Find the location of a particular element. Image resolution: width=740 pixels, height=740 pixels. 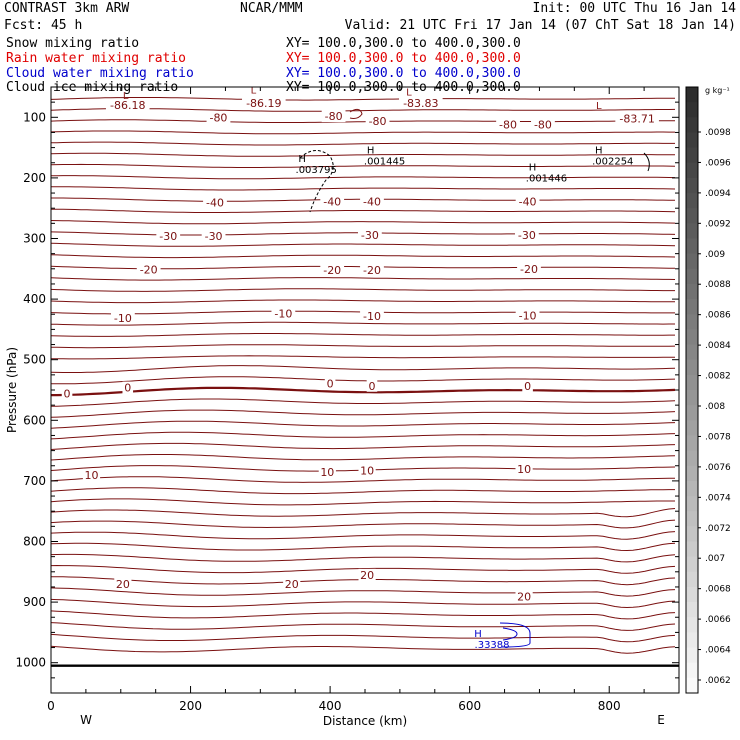

y-tick-label: 200 is located at coordinates (34, 178).